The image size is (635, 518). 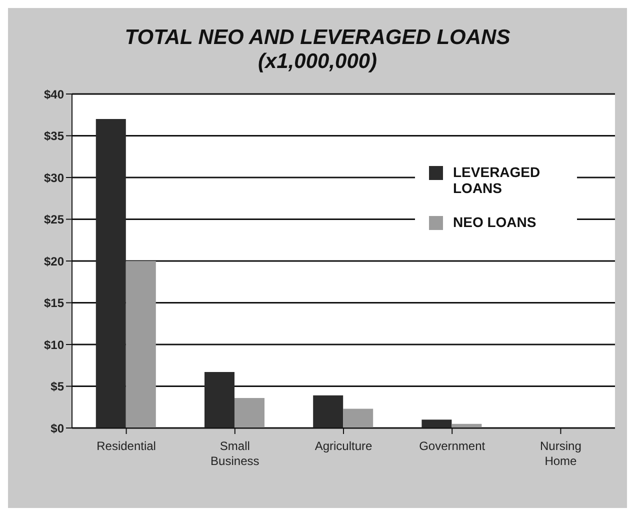 What do you see at coordinates (54, 303) in the screenshot?
I see `y-tick-label: $15` at bounding box center [54, 303].